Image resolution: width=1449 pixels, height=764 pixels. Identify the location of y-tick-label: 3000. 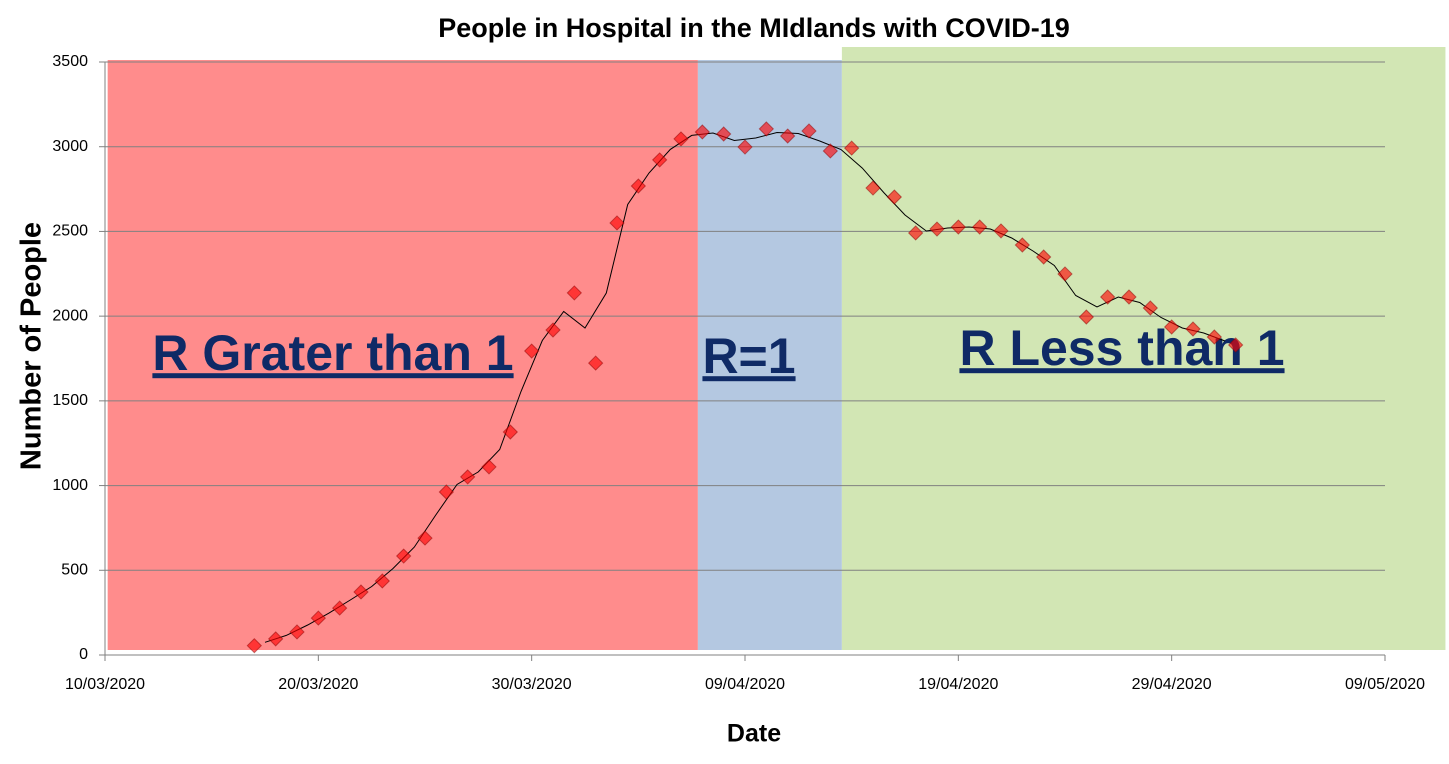
(70, 146).